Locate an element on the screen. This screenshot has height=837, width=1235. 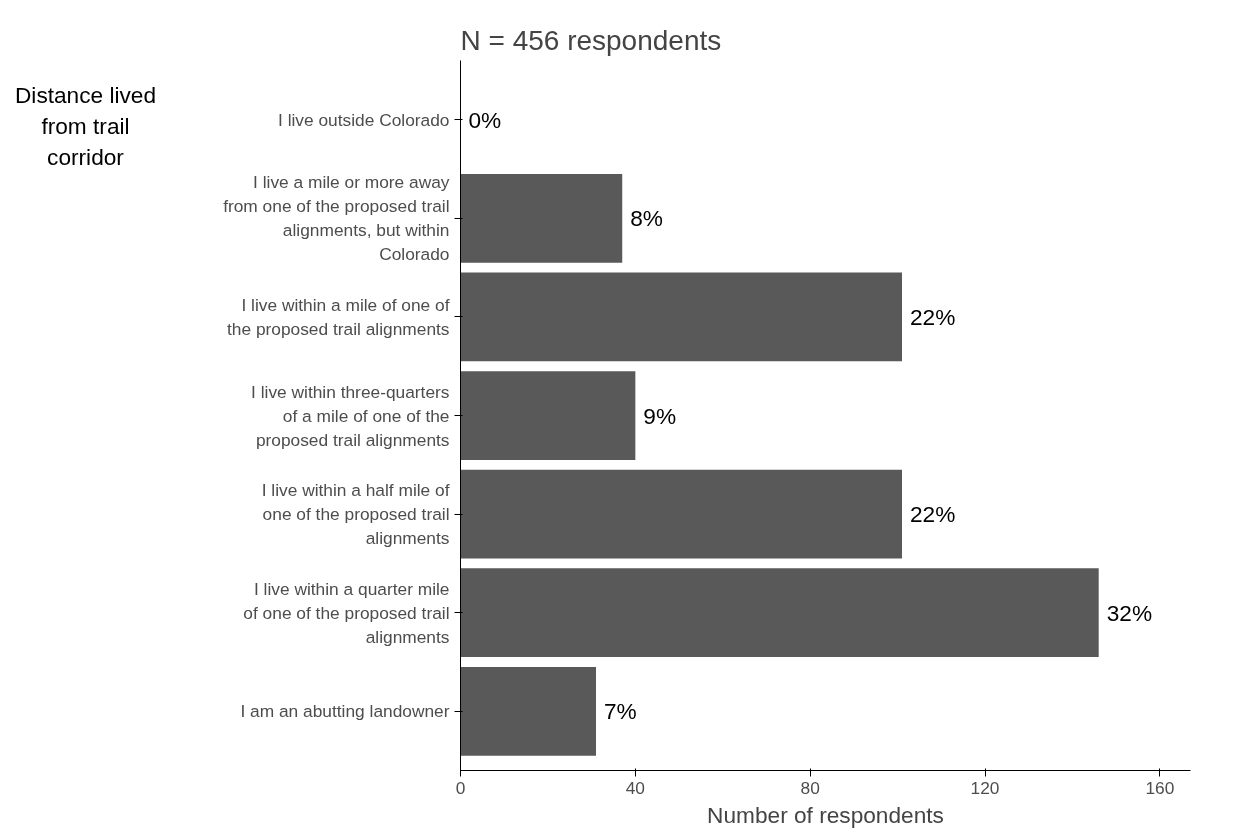
y-tick-label: I am an abutting landowner is located at coordinates (345, 711).